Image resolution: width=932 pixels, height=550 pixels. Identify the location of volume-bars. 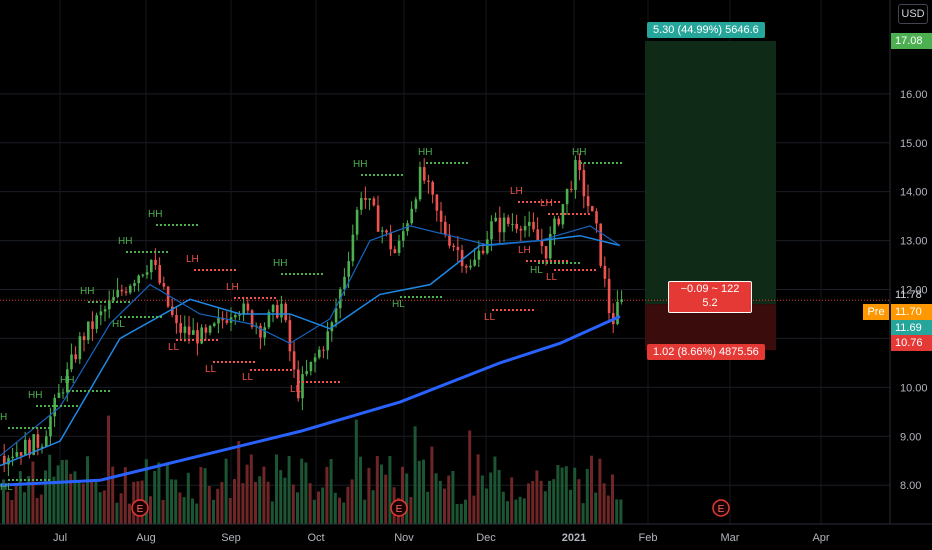
(312, 469).